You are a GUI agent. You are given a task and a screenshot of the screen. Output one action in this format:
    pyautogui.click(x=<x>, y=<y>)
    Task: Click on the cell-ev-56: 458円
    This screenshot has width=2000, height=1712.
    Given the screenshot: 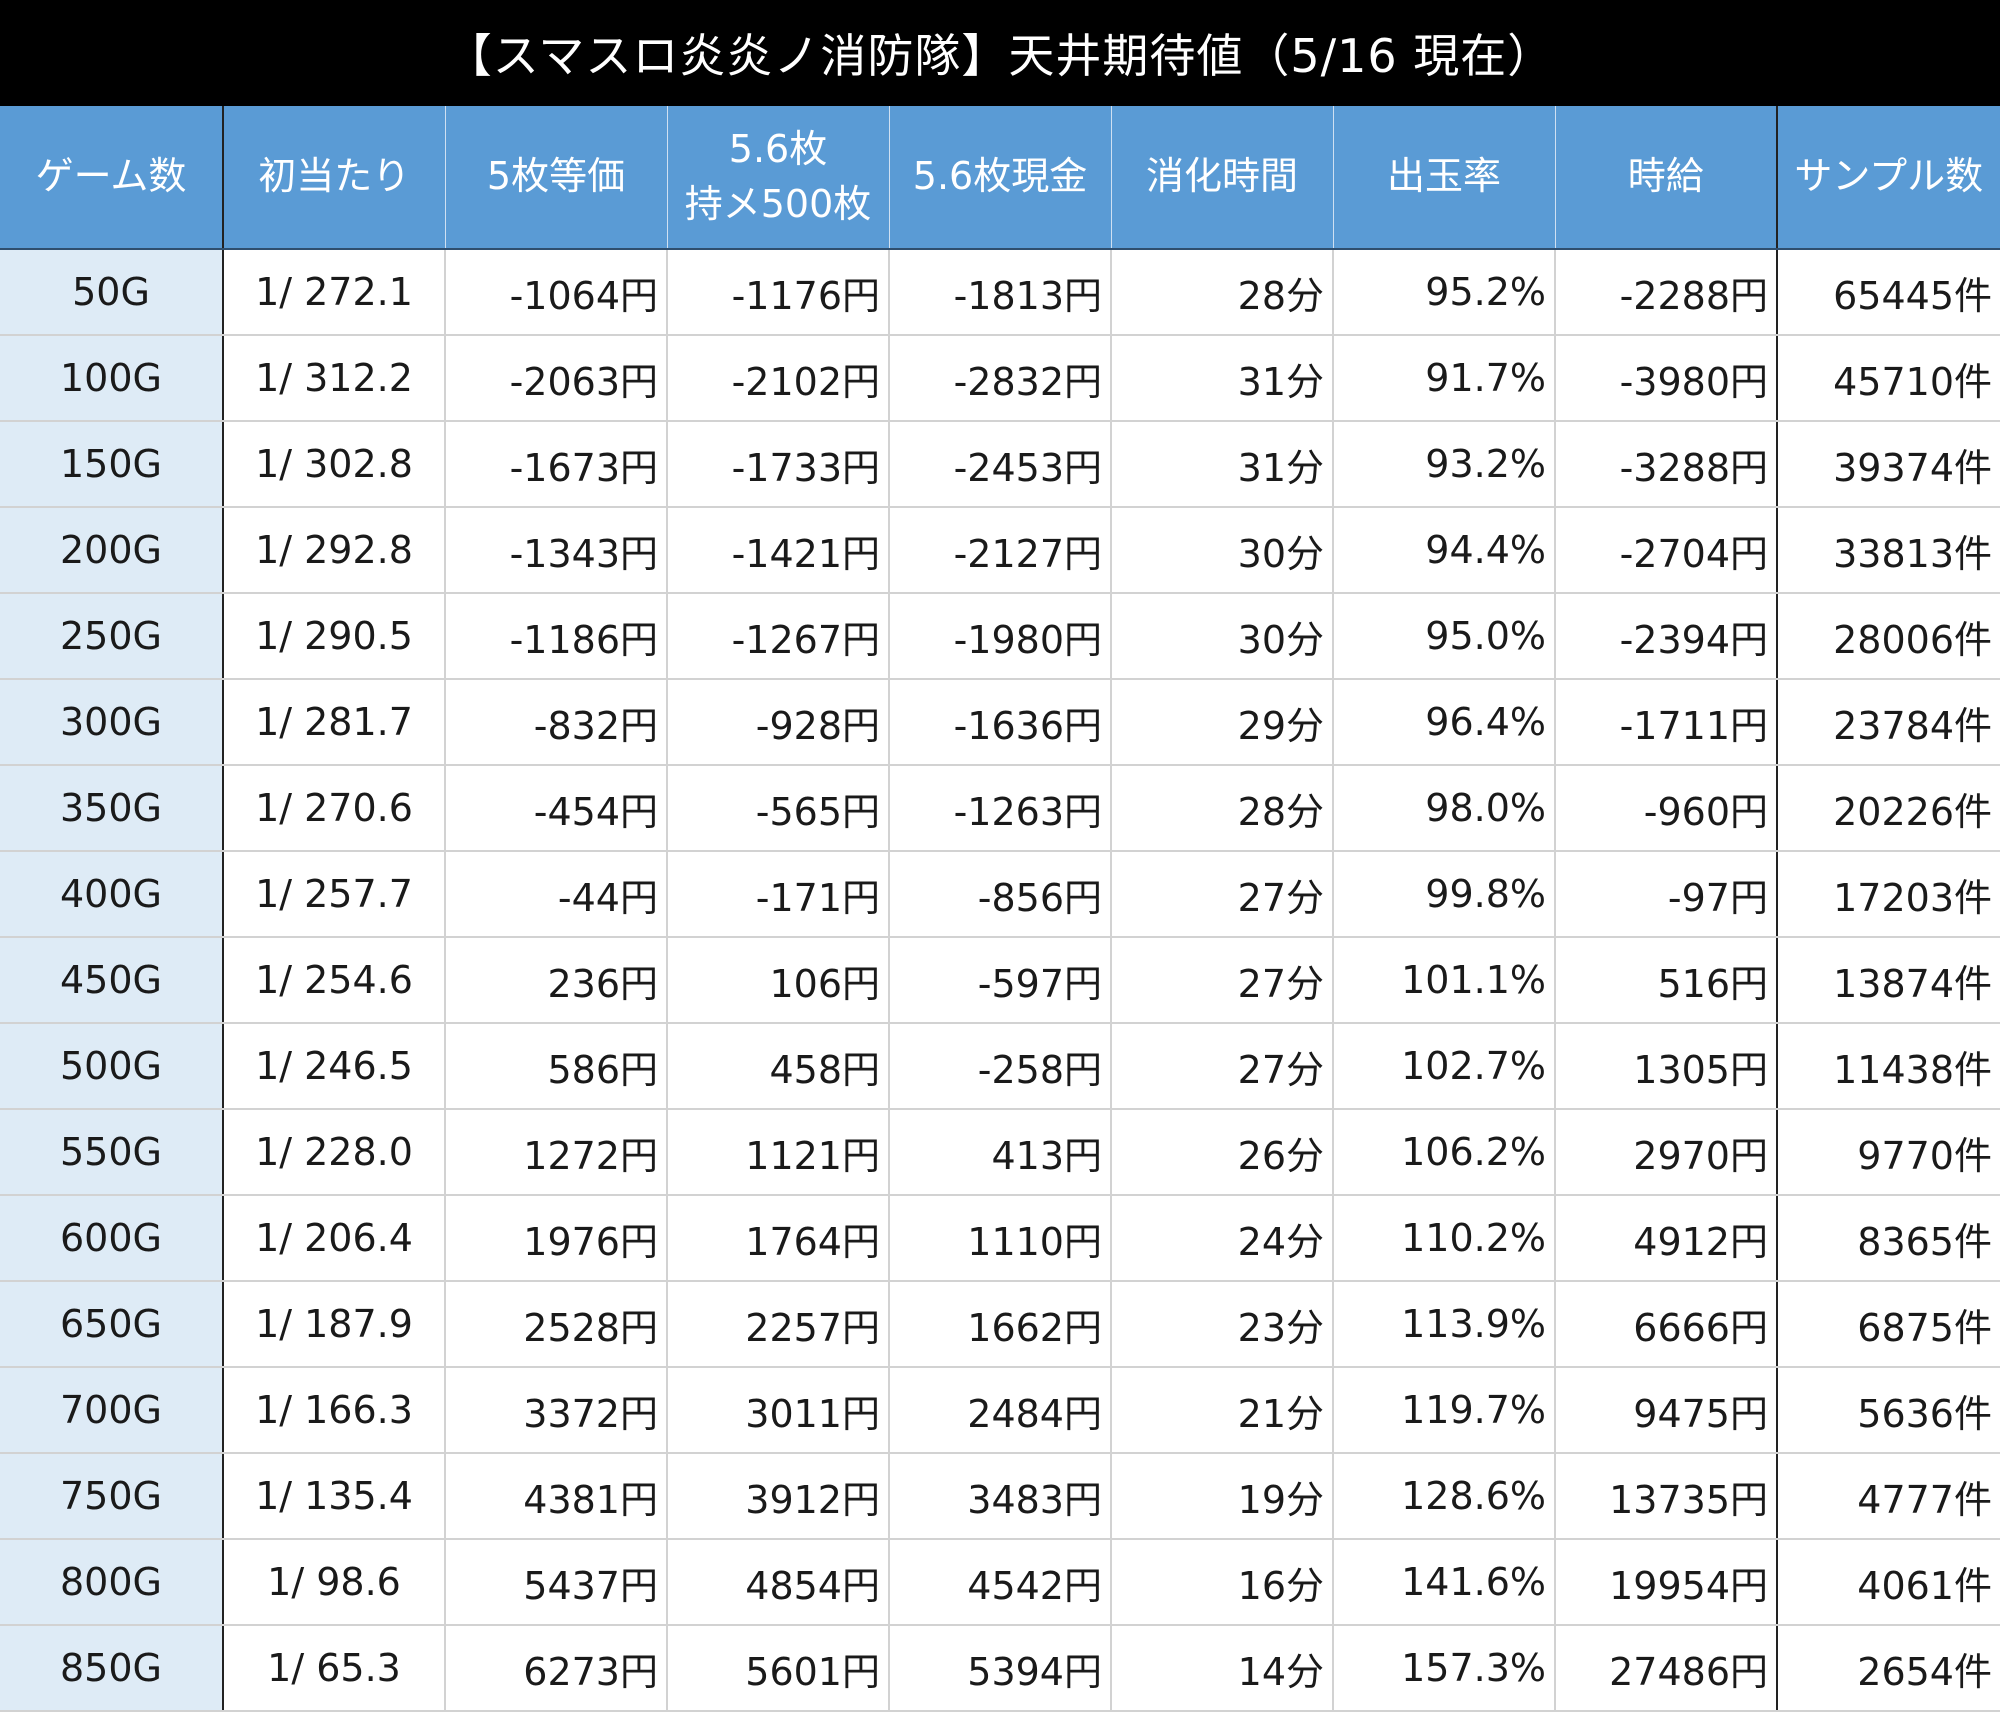 What is the action you would take?
    pyautogui.click(x=778, y=1066)
    